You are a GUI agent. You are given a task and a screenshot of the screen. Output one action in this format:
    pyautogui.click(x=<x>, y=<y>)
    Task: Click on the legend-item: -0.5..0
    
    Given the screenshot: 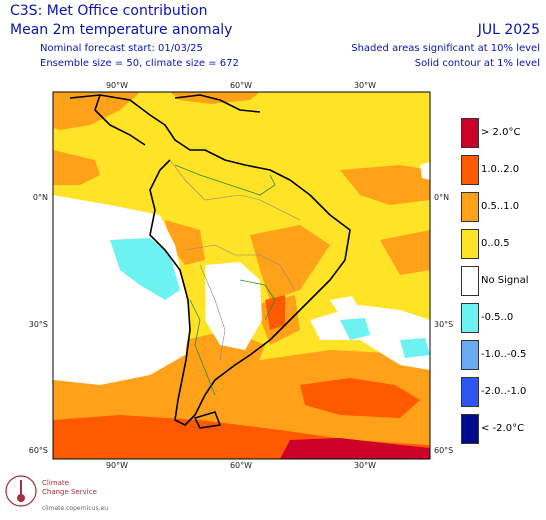 What is the action you would take?
    pyautogui.click(x=503, y=318)
    